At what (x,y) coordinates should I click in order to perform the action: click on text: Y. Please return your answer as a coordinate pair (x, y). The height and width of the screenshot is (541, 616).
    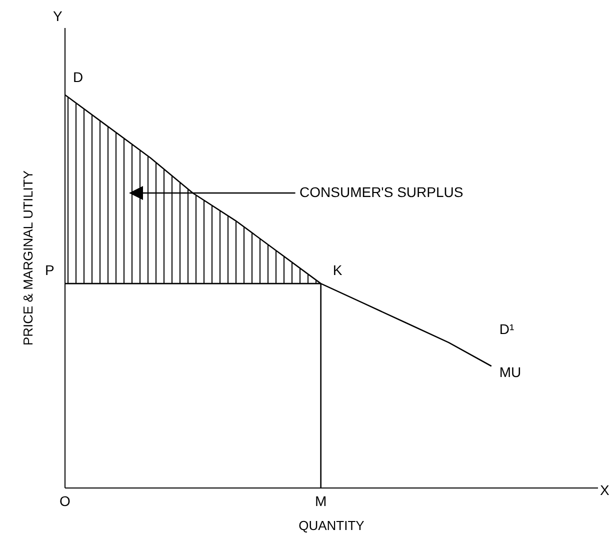
    Looking at the image, I should click on (57, 16).